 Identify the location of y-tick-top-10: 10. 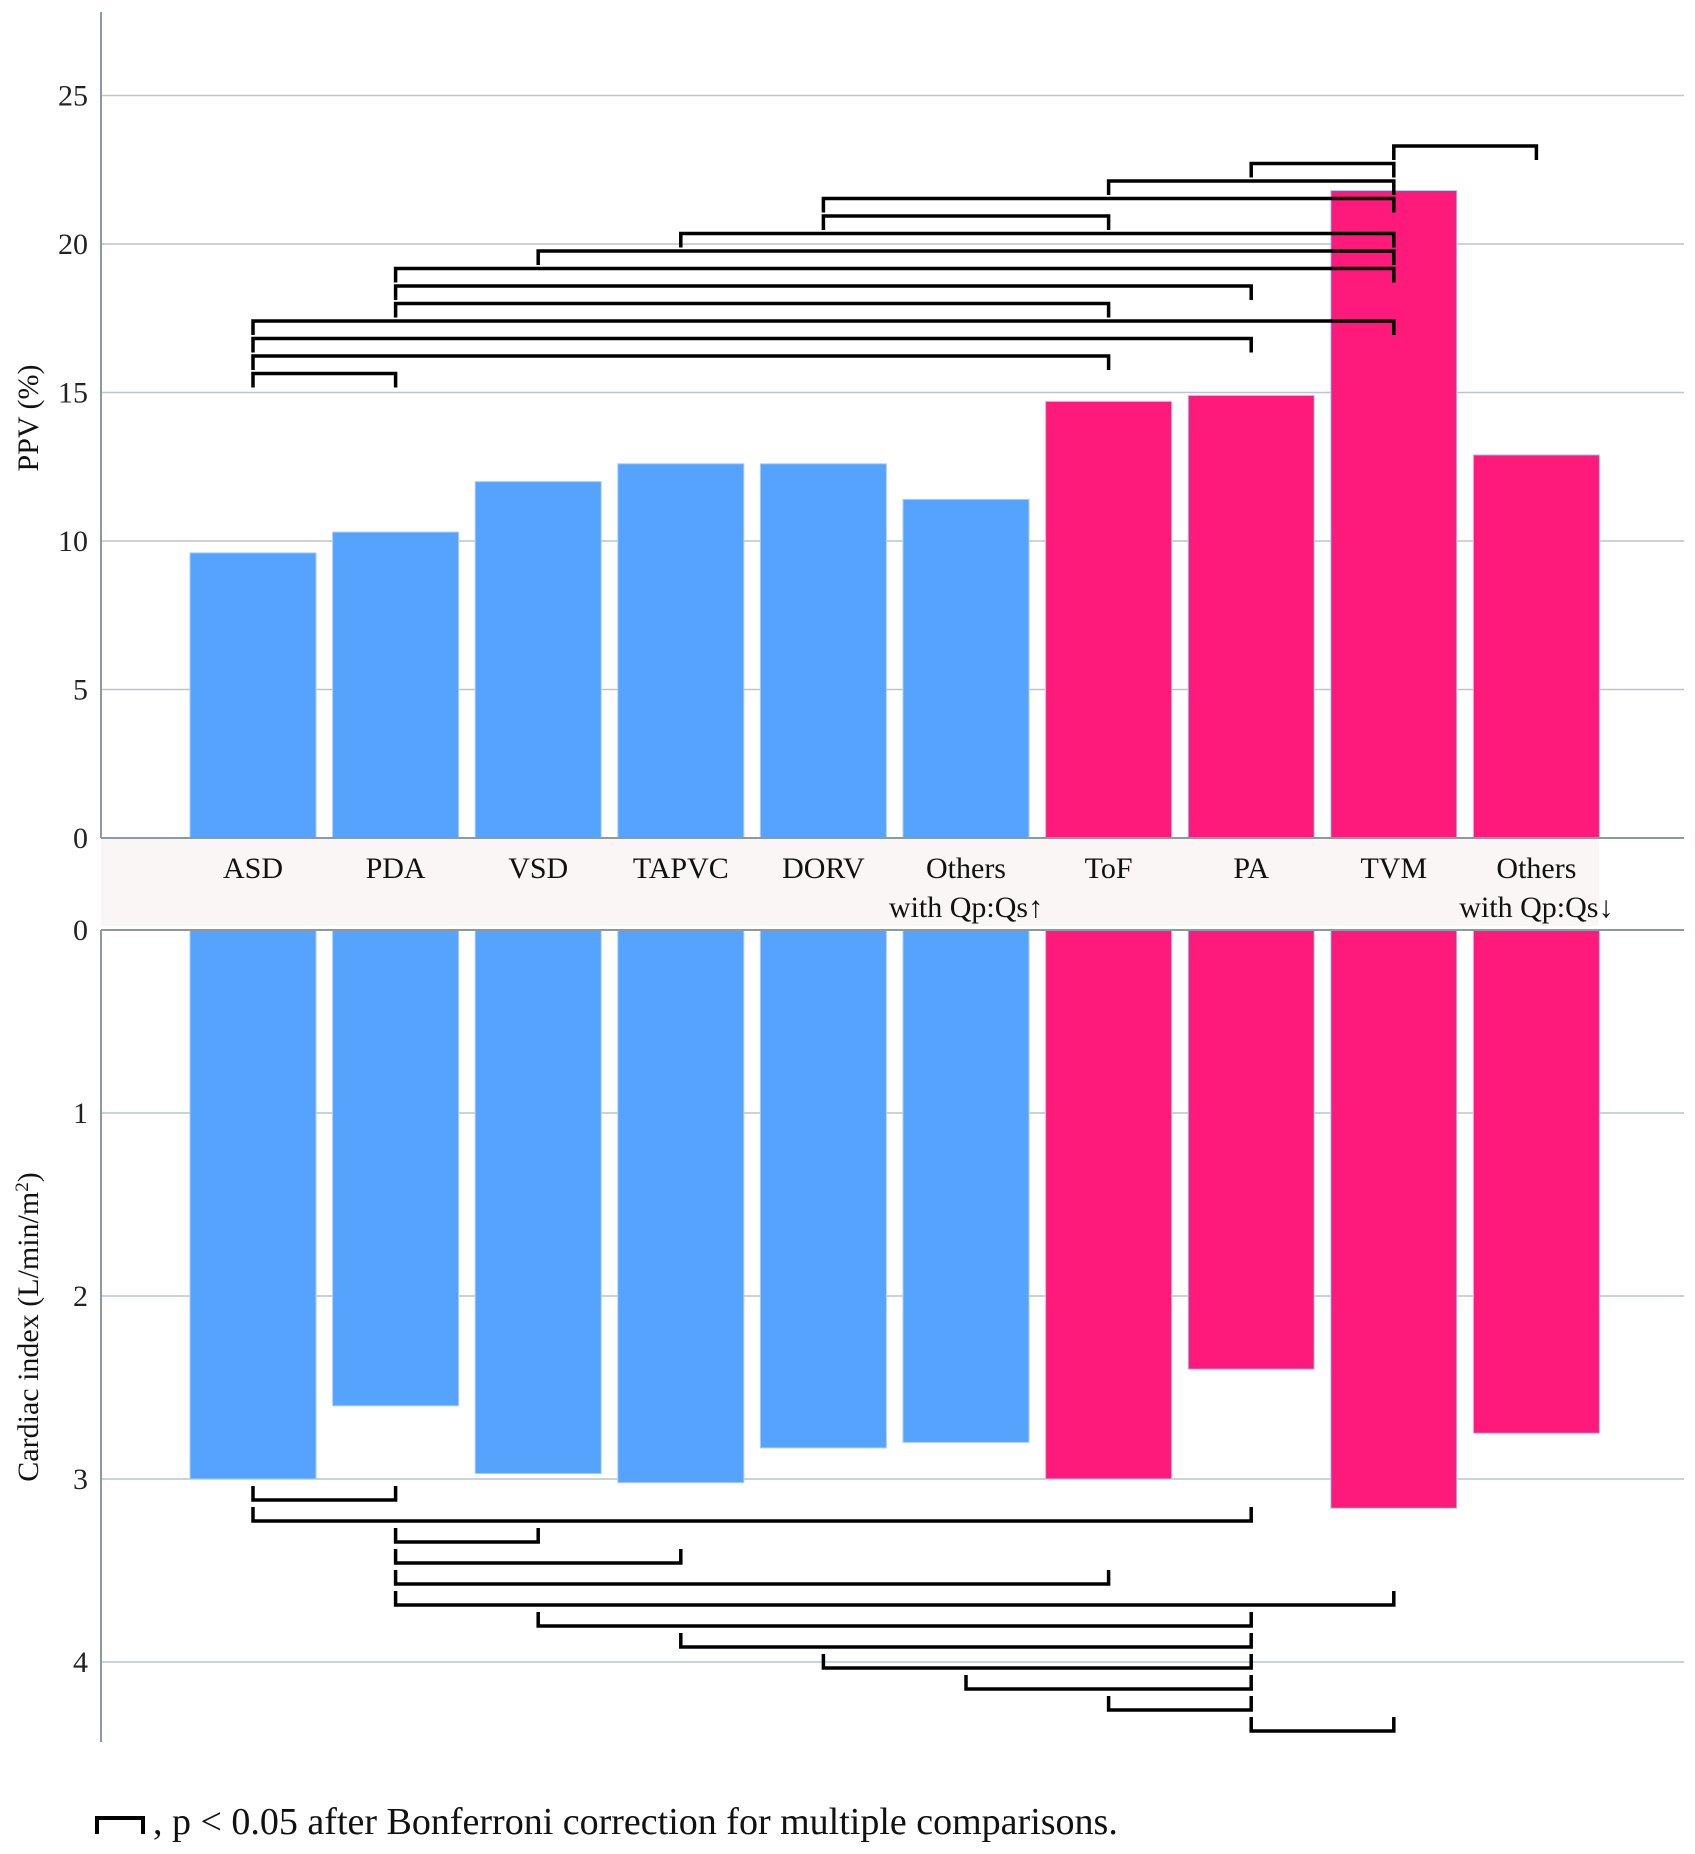
(73, 541).